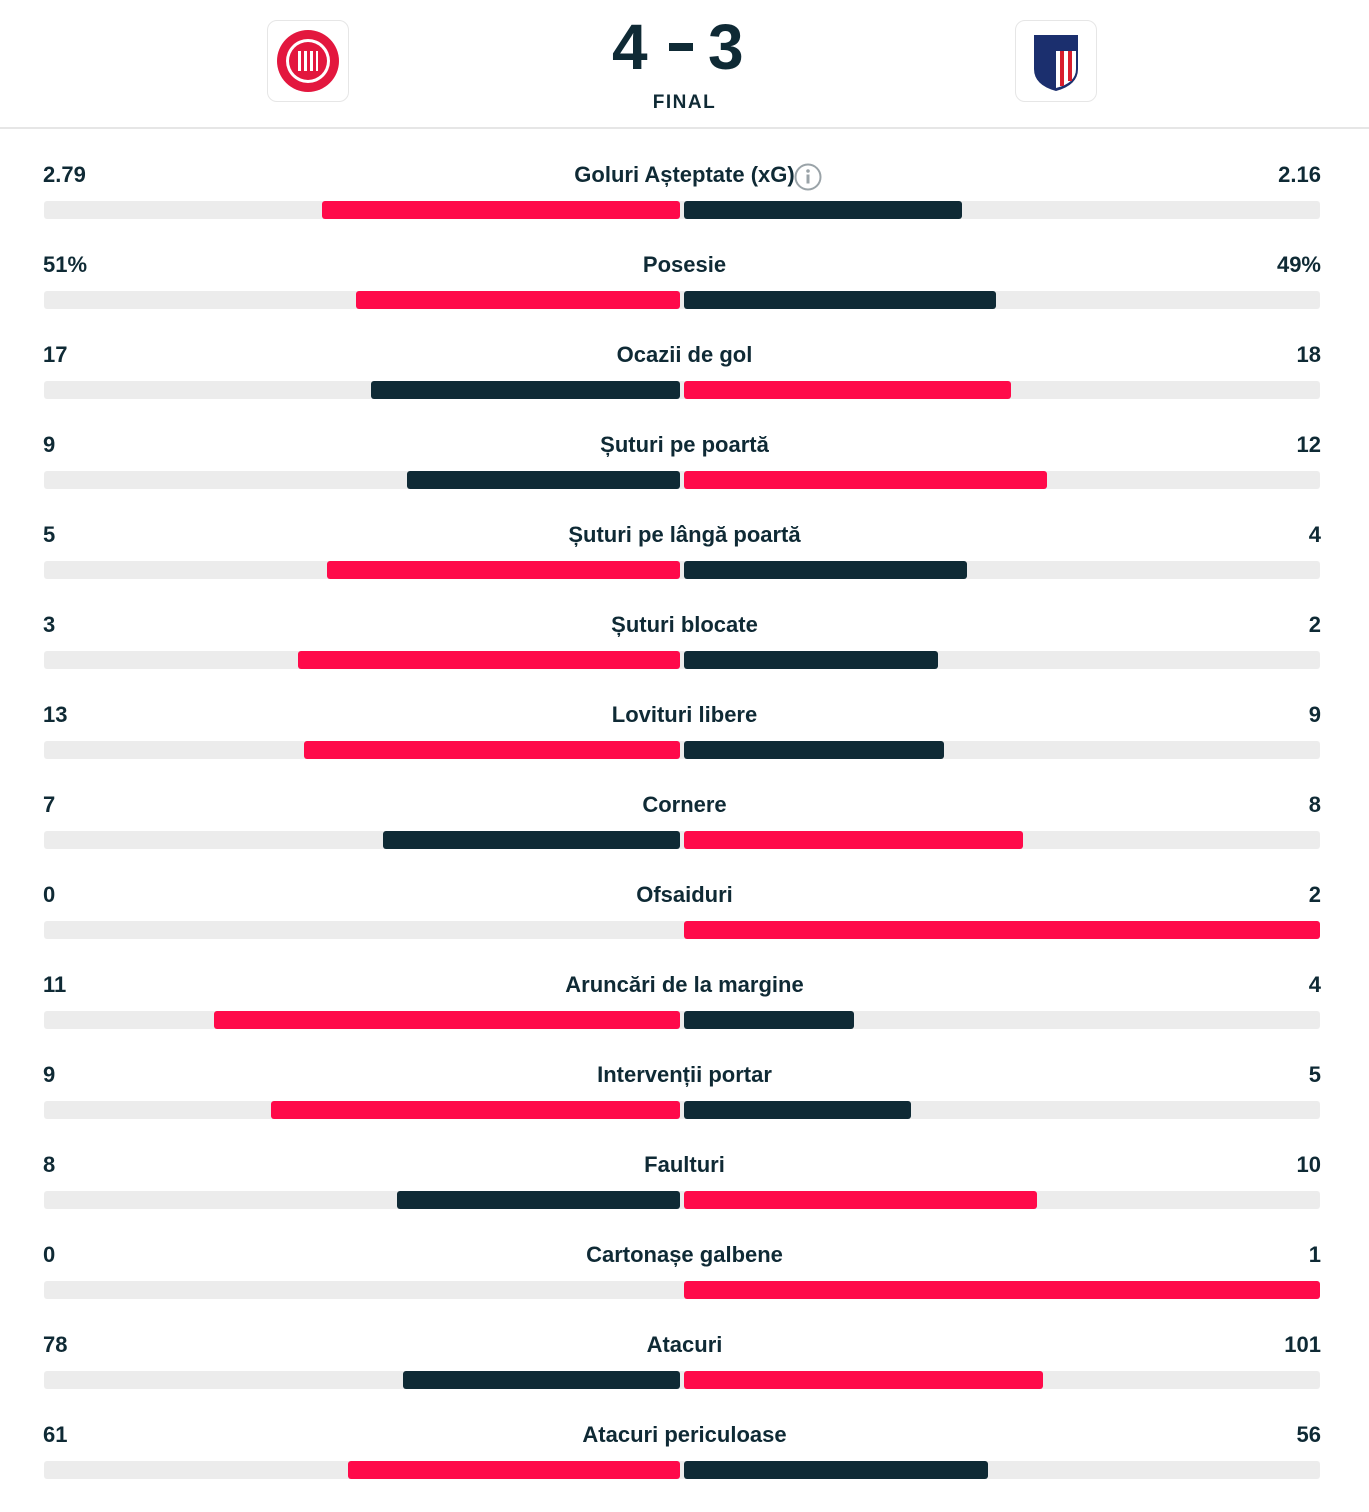 Image resolution: width=1369 pixels, height=1512 pixels. What do you see at coordinates (726, 47) in the screenshot?
I see `away-score: 3` at bounding box center [726, 47].